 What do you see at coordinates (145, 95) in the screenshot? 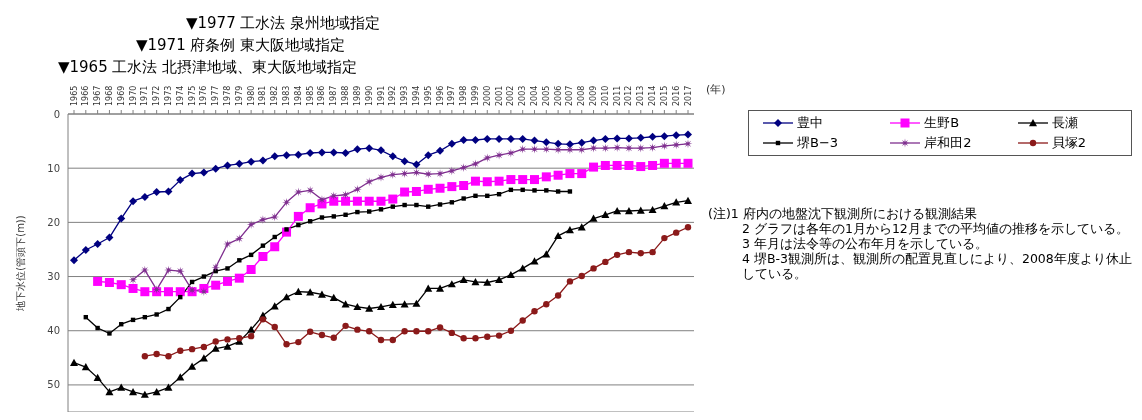
I see `x-tick-label: 1971` at bounding box center [145, 95].